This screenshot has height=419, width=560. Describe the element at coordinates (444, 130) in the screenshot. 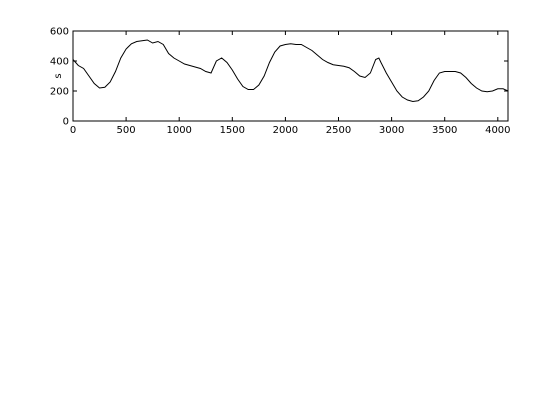

I see `x-tick-label: 3500` at that location.